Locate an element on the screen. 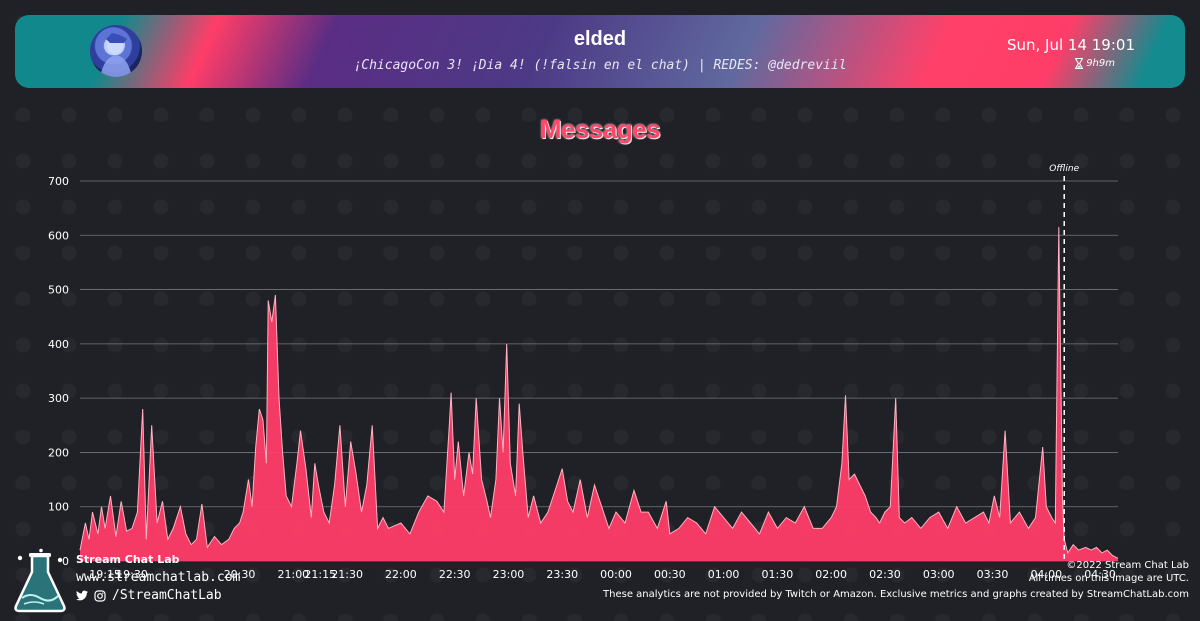  chart-title: Messages is located at coordinates (600, 129).